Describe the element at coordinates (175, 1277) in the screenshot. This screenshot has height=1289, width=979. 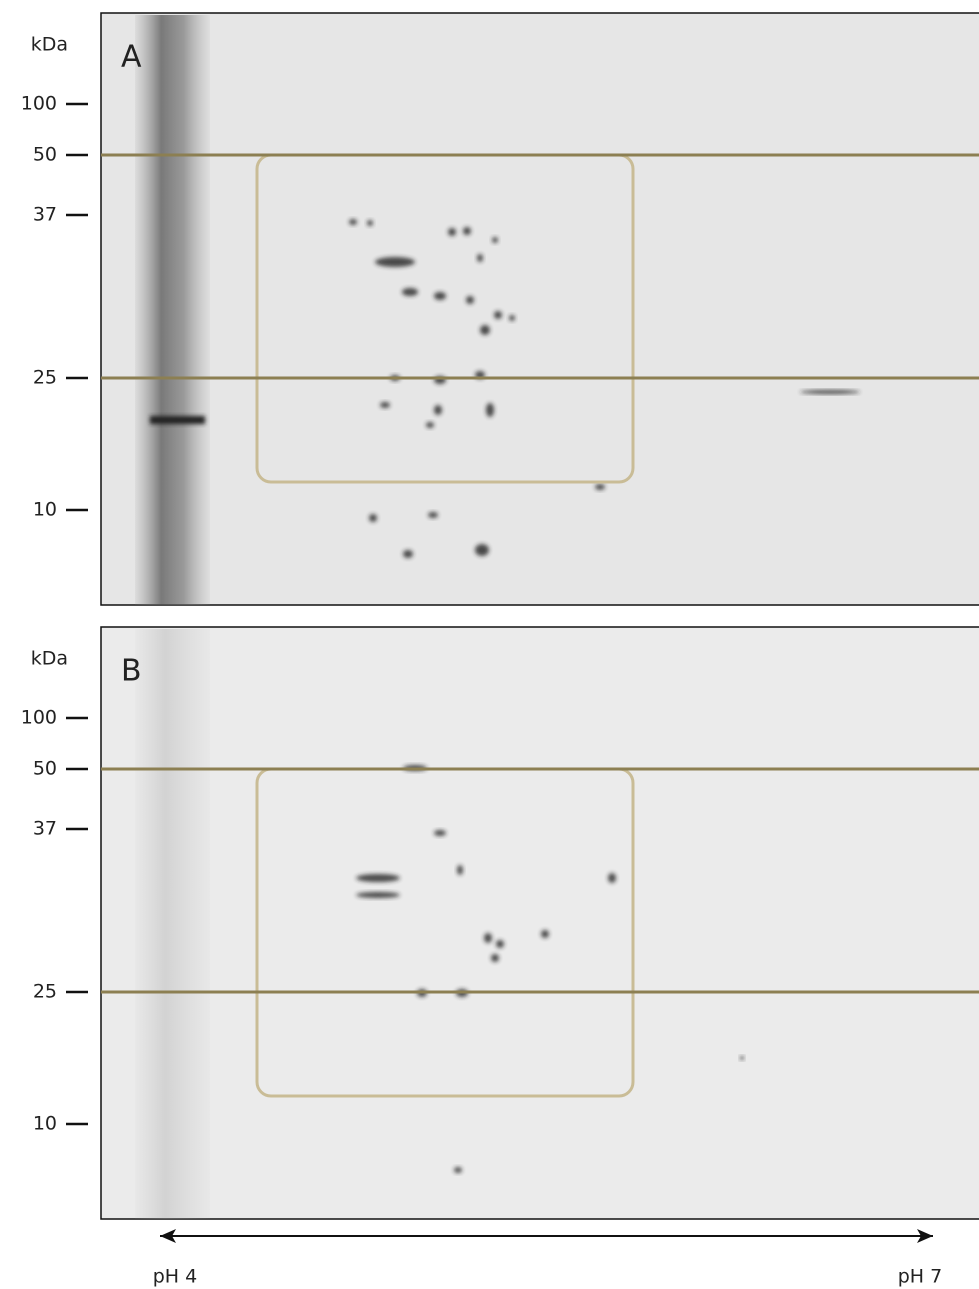
I see `ph-left: pH 4` at that location.